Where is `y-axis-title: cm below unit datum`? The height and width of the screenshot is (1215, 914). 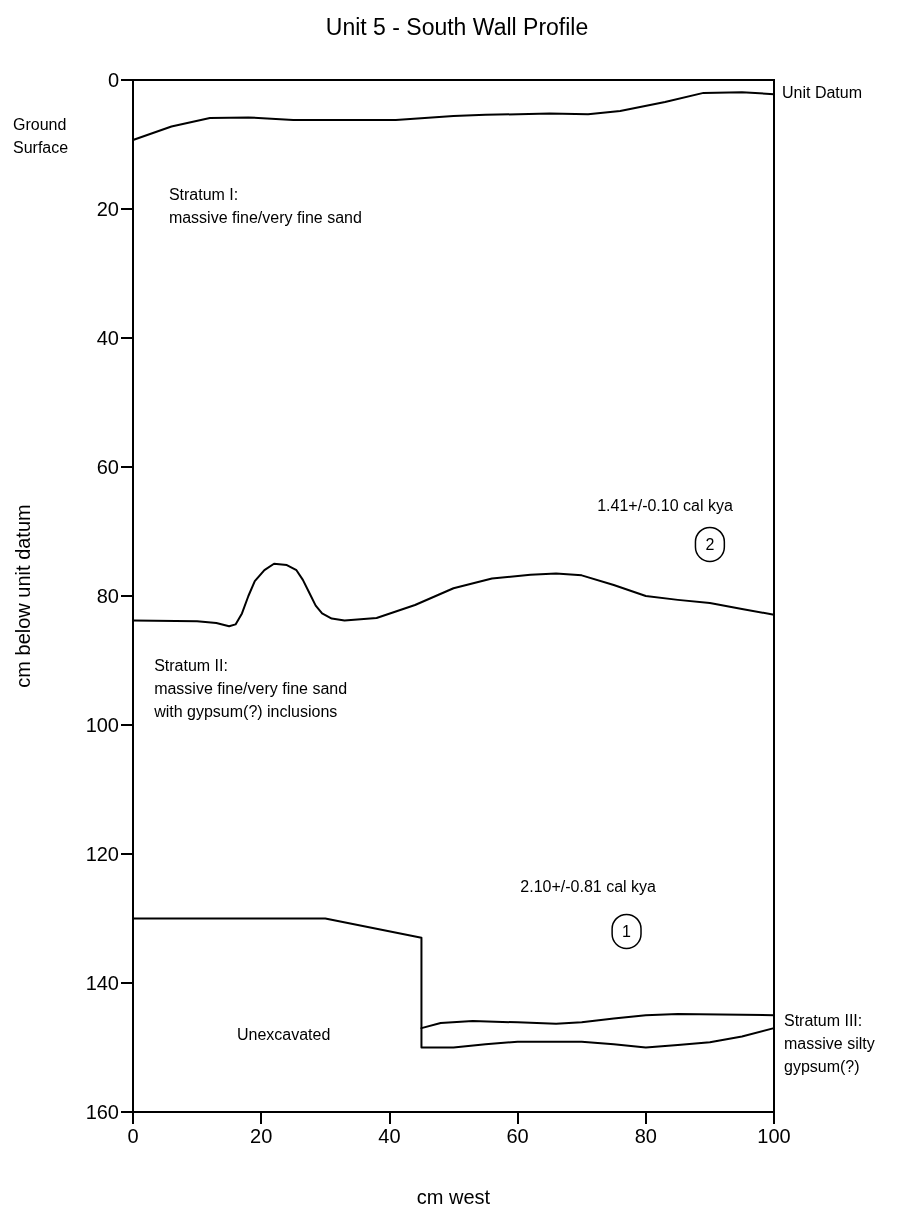 y-axis-title: cm below unit datum is located at coordinates (23, 596).